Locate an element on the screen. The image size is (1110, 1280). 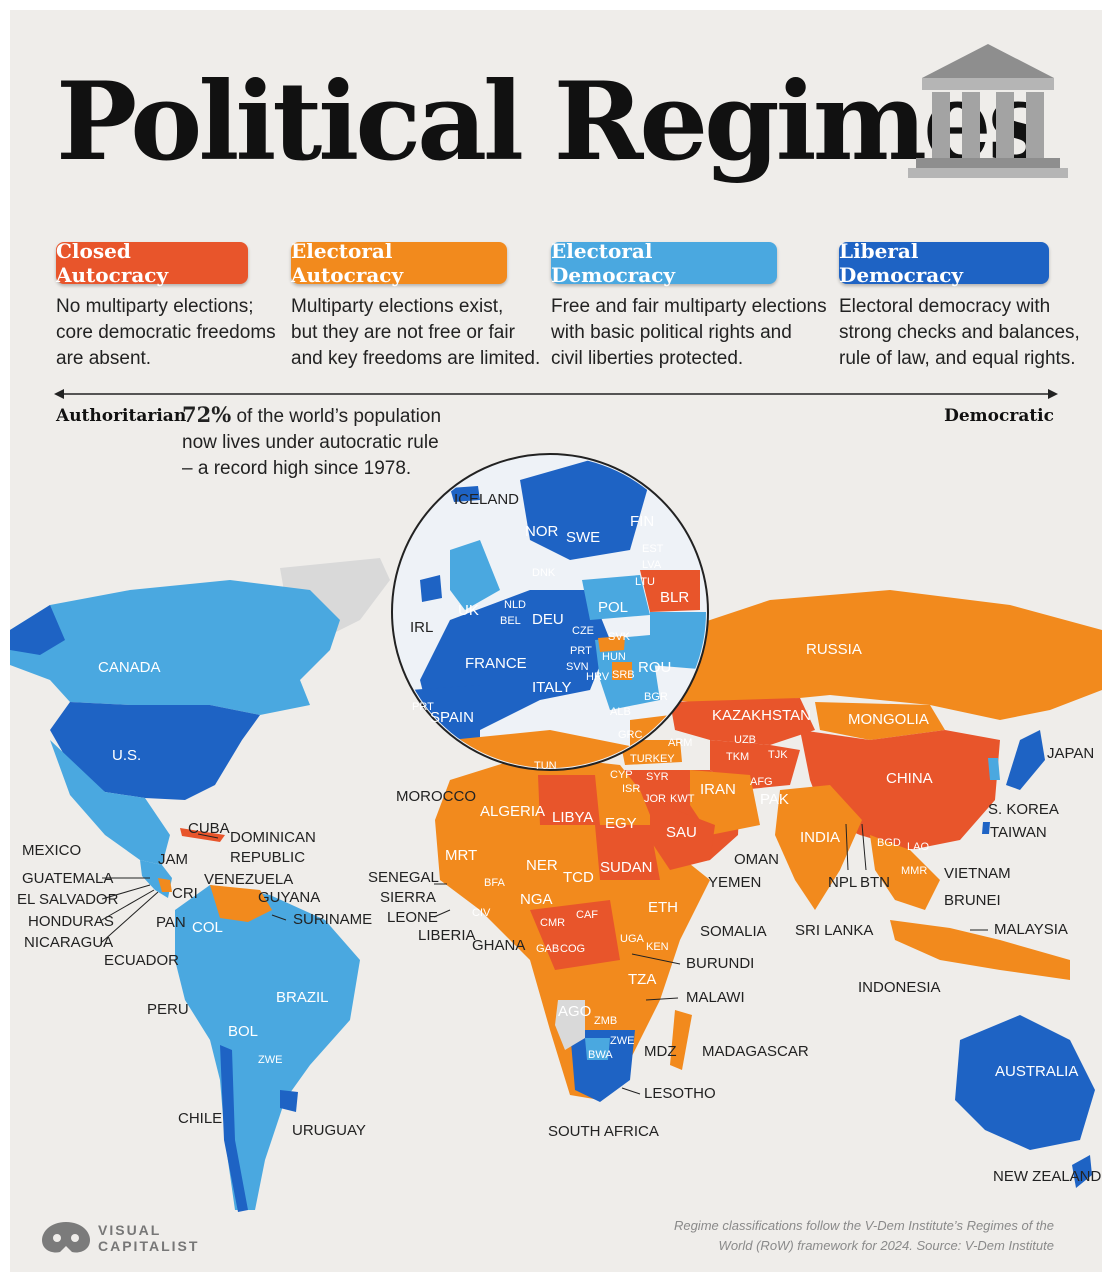
label-india: INDIA is located at coordinates (820, 837).